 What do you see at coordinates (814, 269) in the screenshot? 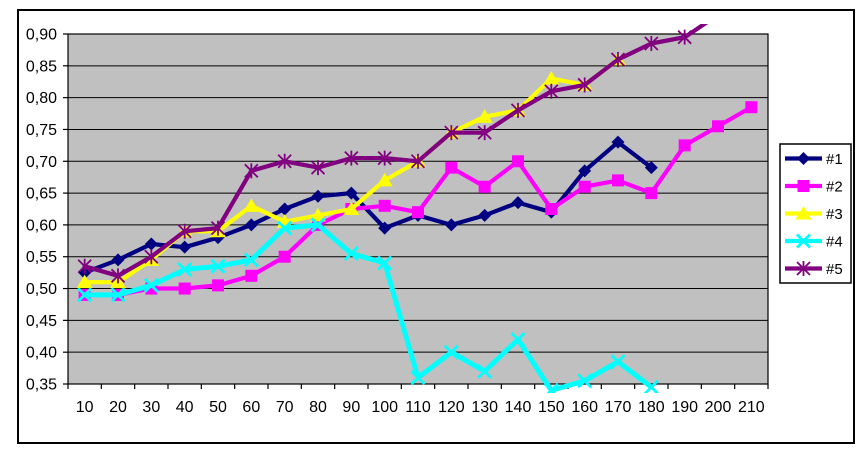
I see `legend-item-5: #5` at bounding box center [814, 269].